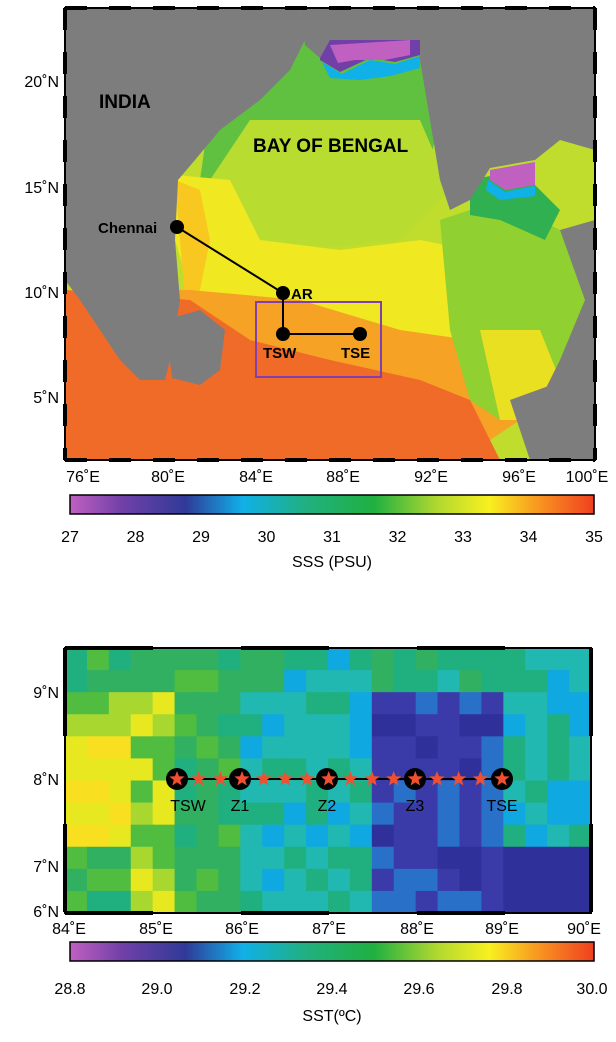 This screenshot has height=1042, width=616. Describe the element at coordinates (398, 537) in the screenshot. I see `sss-colorbar-tick: 32` at that location.